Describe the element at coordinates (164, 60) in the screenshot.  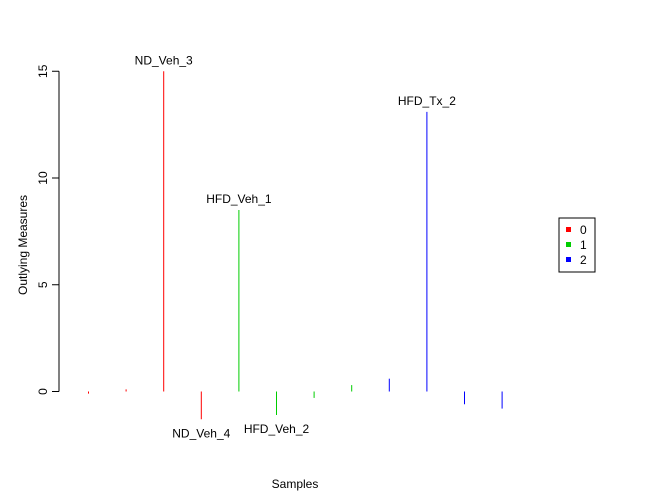
I see `bar-label: ND_Veh_3` at that location.